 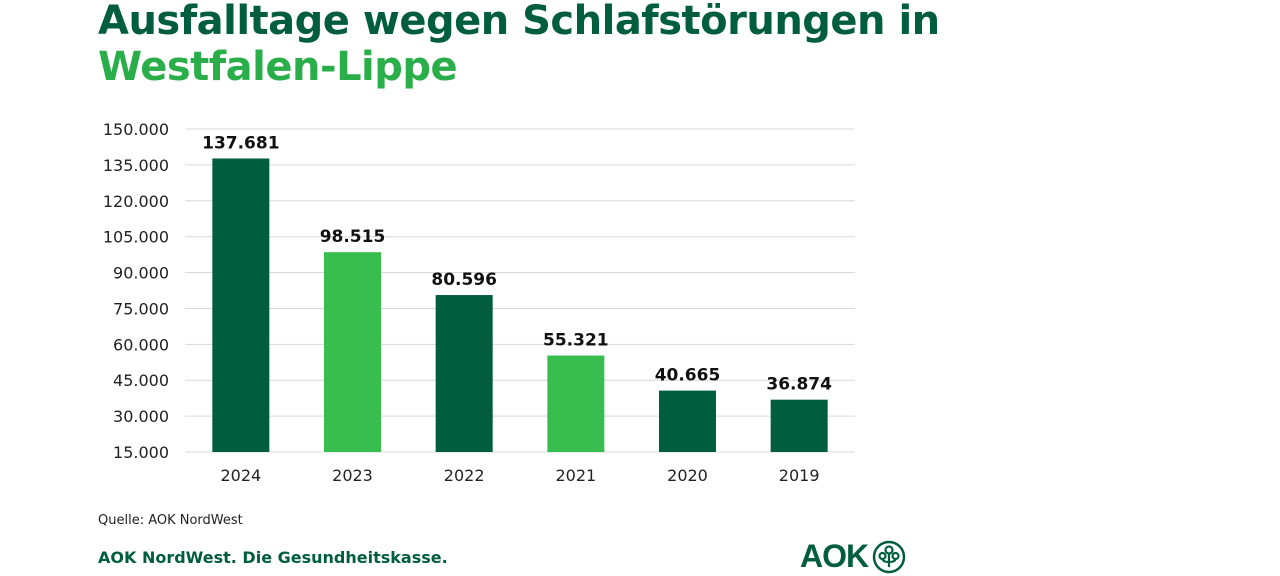 I want to click on y-tick-label: 60.000, so click(x=141, y=344).